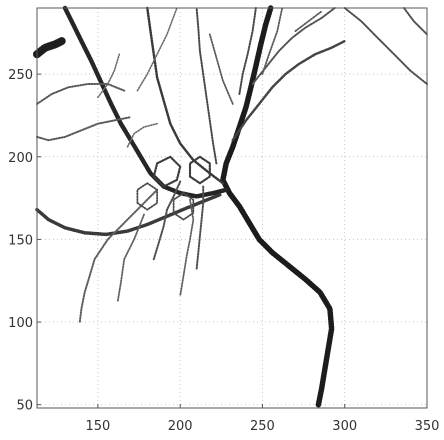 This screenshot has height=440, width=444. Describe the element at coordinates (20, 240) in the screenshot. I see `y-tick-label: 150` at that location.